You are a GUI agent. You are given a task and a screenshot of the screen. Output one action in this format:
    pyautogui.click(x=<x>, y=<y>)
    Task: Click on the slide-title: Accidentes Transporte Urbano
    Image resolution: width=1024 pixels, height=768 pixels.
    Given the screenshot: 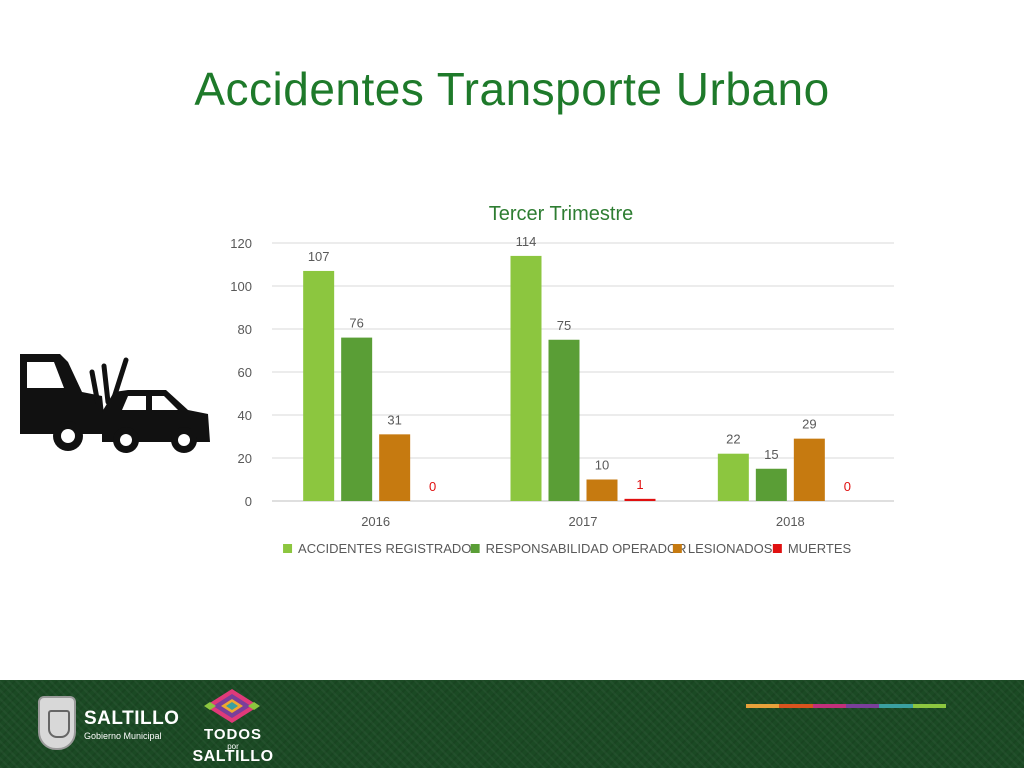 What is the action you would take?
    pyautogui.click(x=512, y=89)
    